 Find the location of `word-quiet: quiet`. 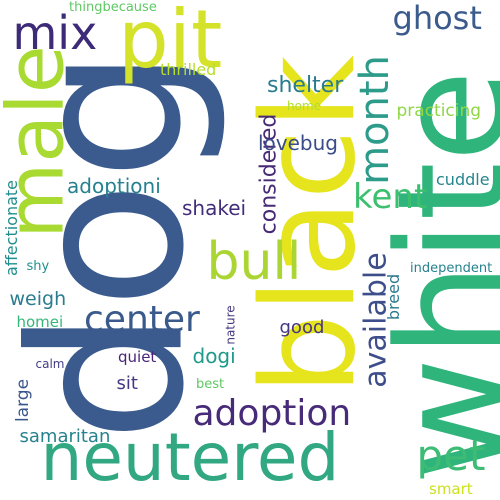

word-quiet: quiet is located at coordinates (137, 356).